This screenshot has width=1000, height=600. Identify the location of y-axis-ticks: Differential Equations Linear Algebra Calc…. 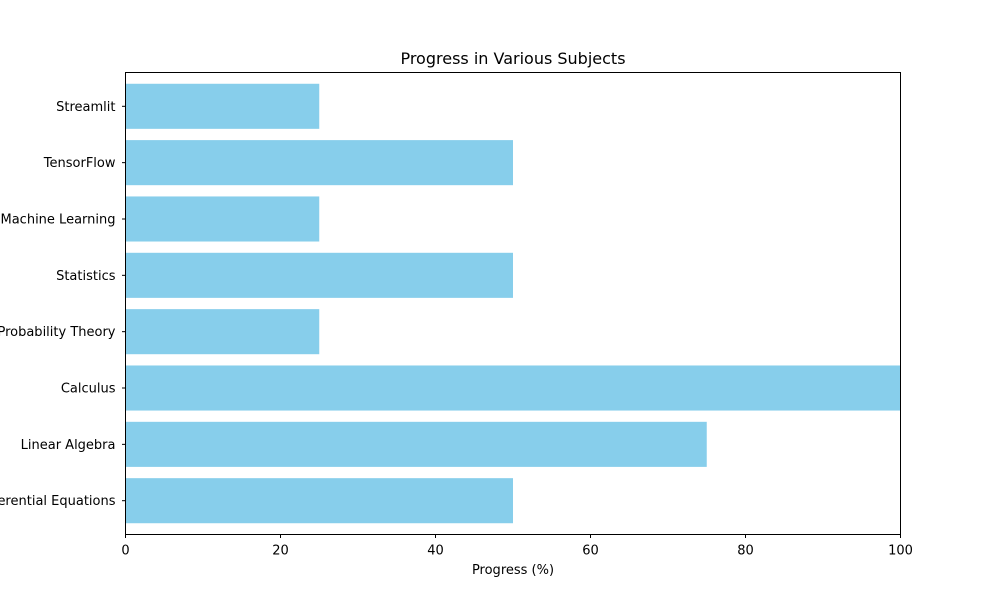
(63, 304).